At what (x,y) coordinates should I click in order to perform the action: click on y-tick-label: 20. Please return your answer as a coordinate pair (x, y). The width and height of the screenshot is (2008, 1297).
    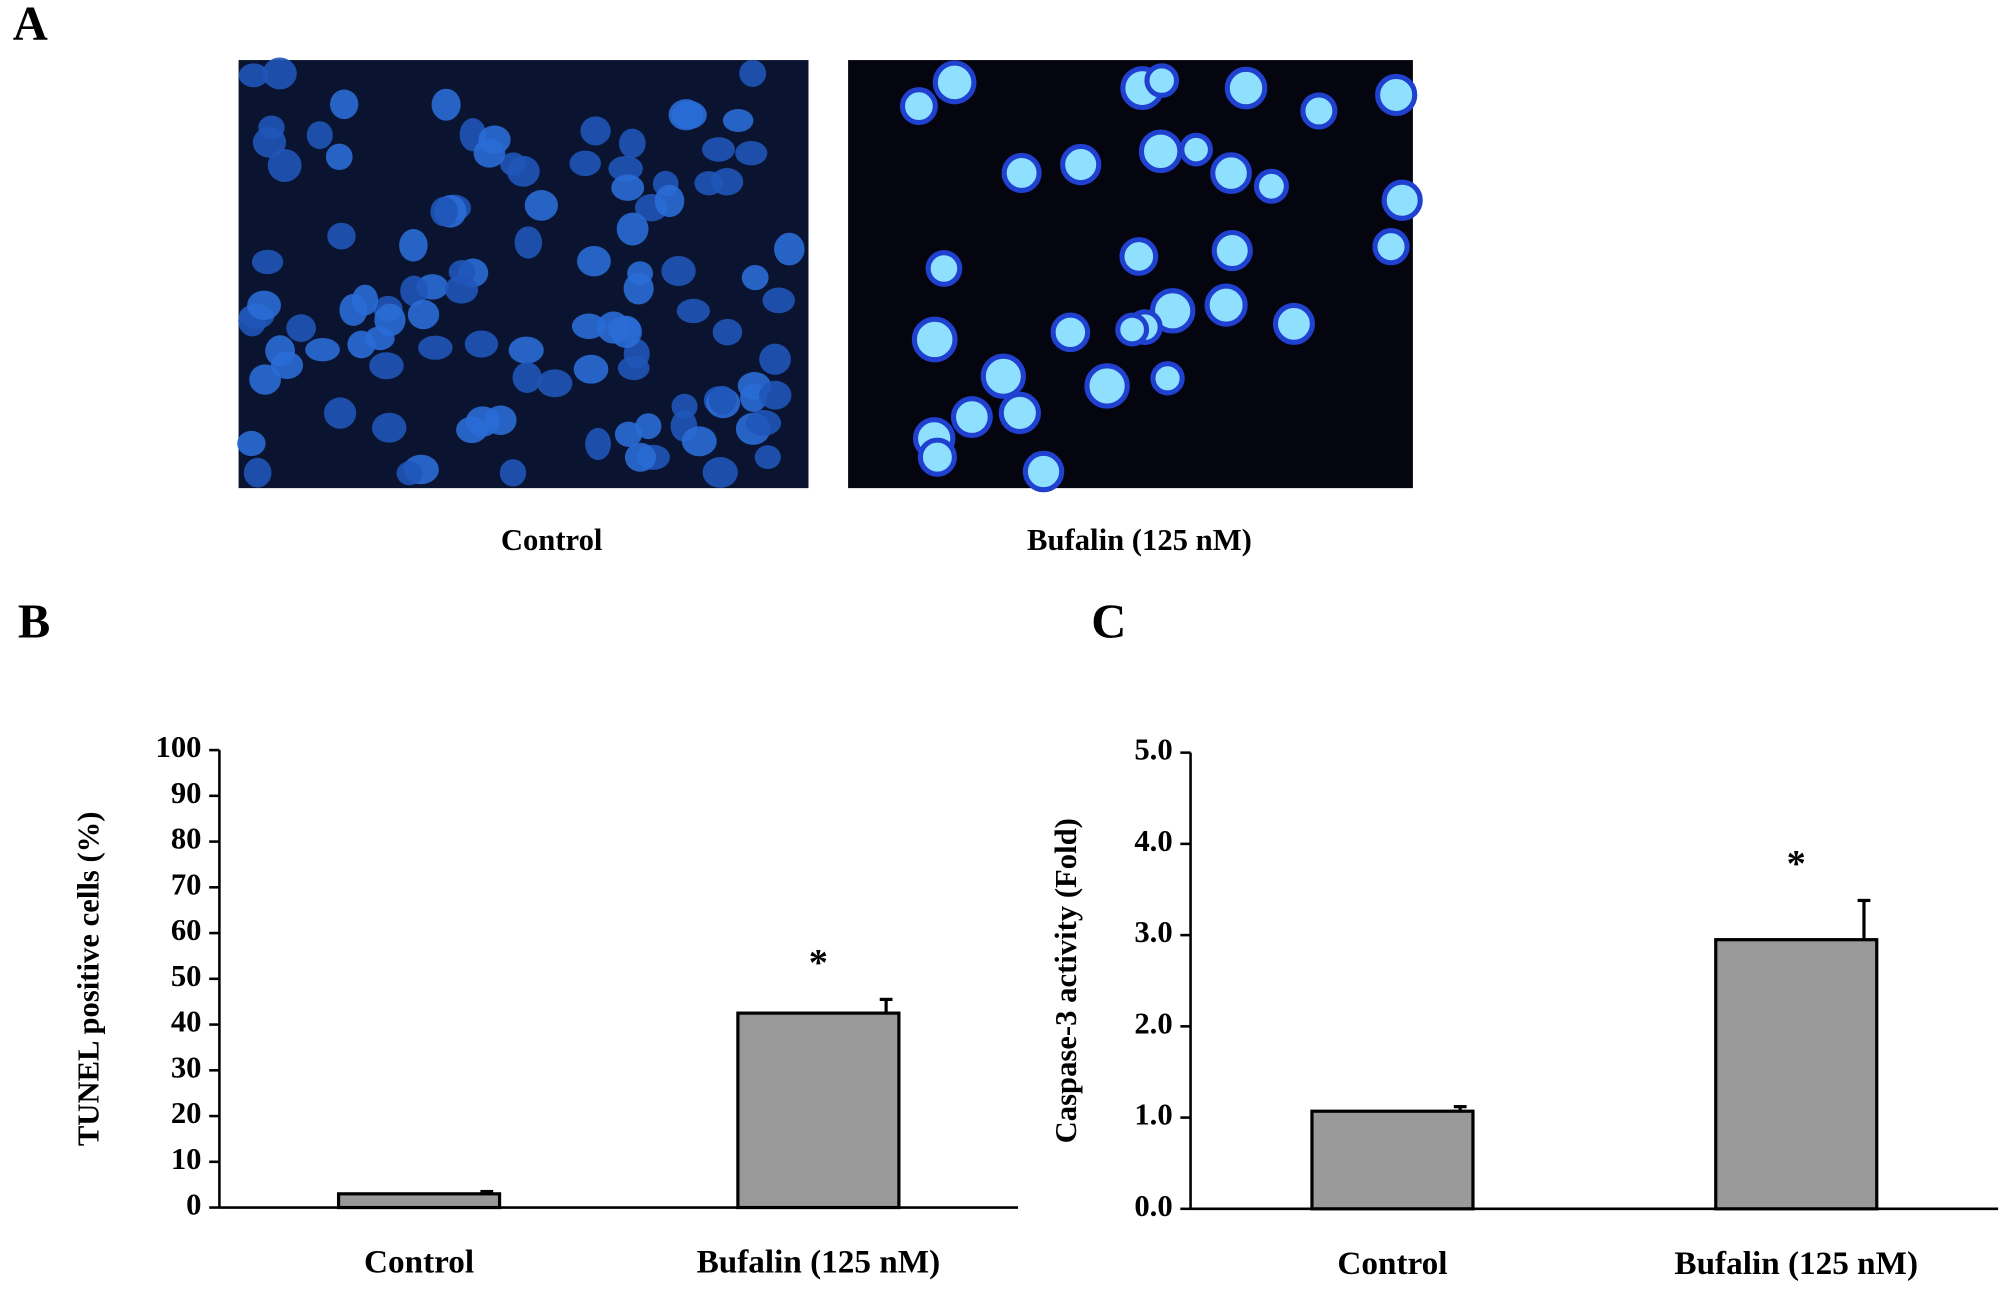
    Looking at the image, I should click on (186, 1113).